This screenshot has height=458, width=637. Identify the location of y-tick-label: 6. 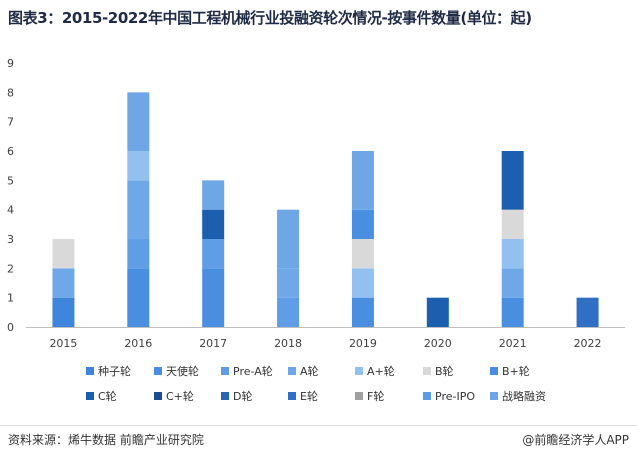
(10, 151).